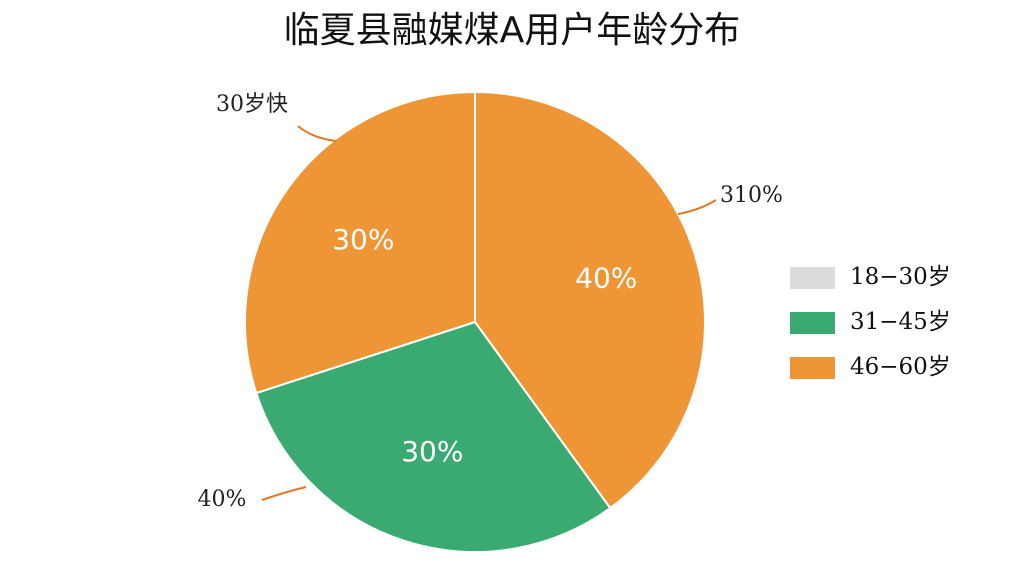 The height and width of the screenshot is (576, 1024). What do you see at coordinates (751, 195) in the screenshot?
I see `annotation: 310%` at bounding box center [751, 195].